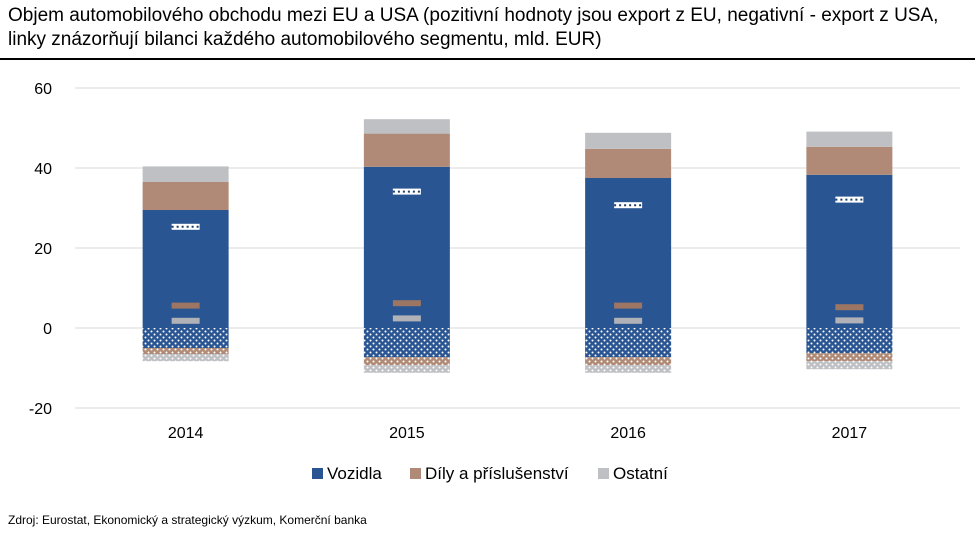  Describe the element at coordinates (43, 249) in the screenshot. I see `y-tick-label: 20` at that location.